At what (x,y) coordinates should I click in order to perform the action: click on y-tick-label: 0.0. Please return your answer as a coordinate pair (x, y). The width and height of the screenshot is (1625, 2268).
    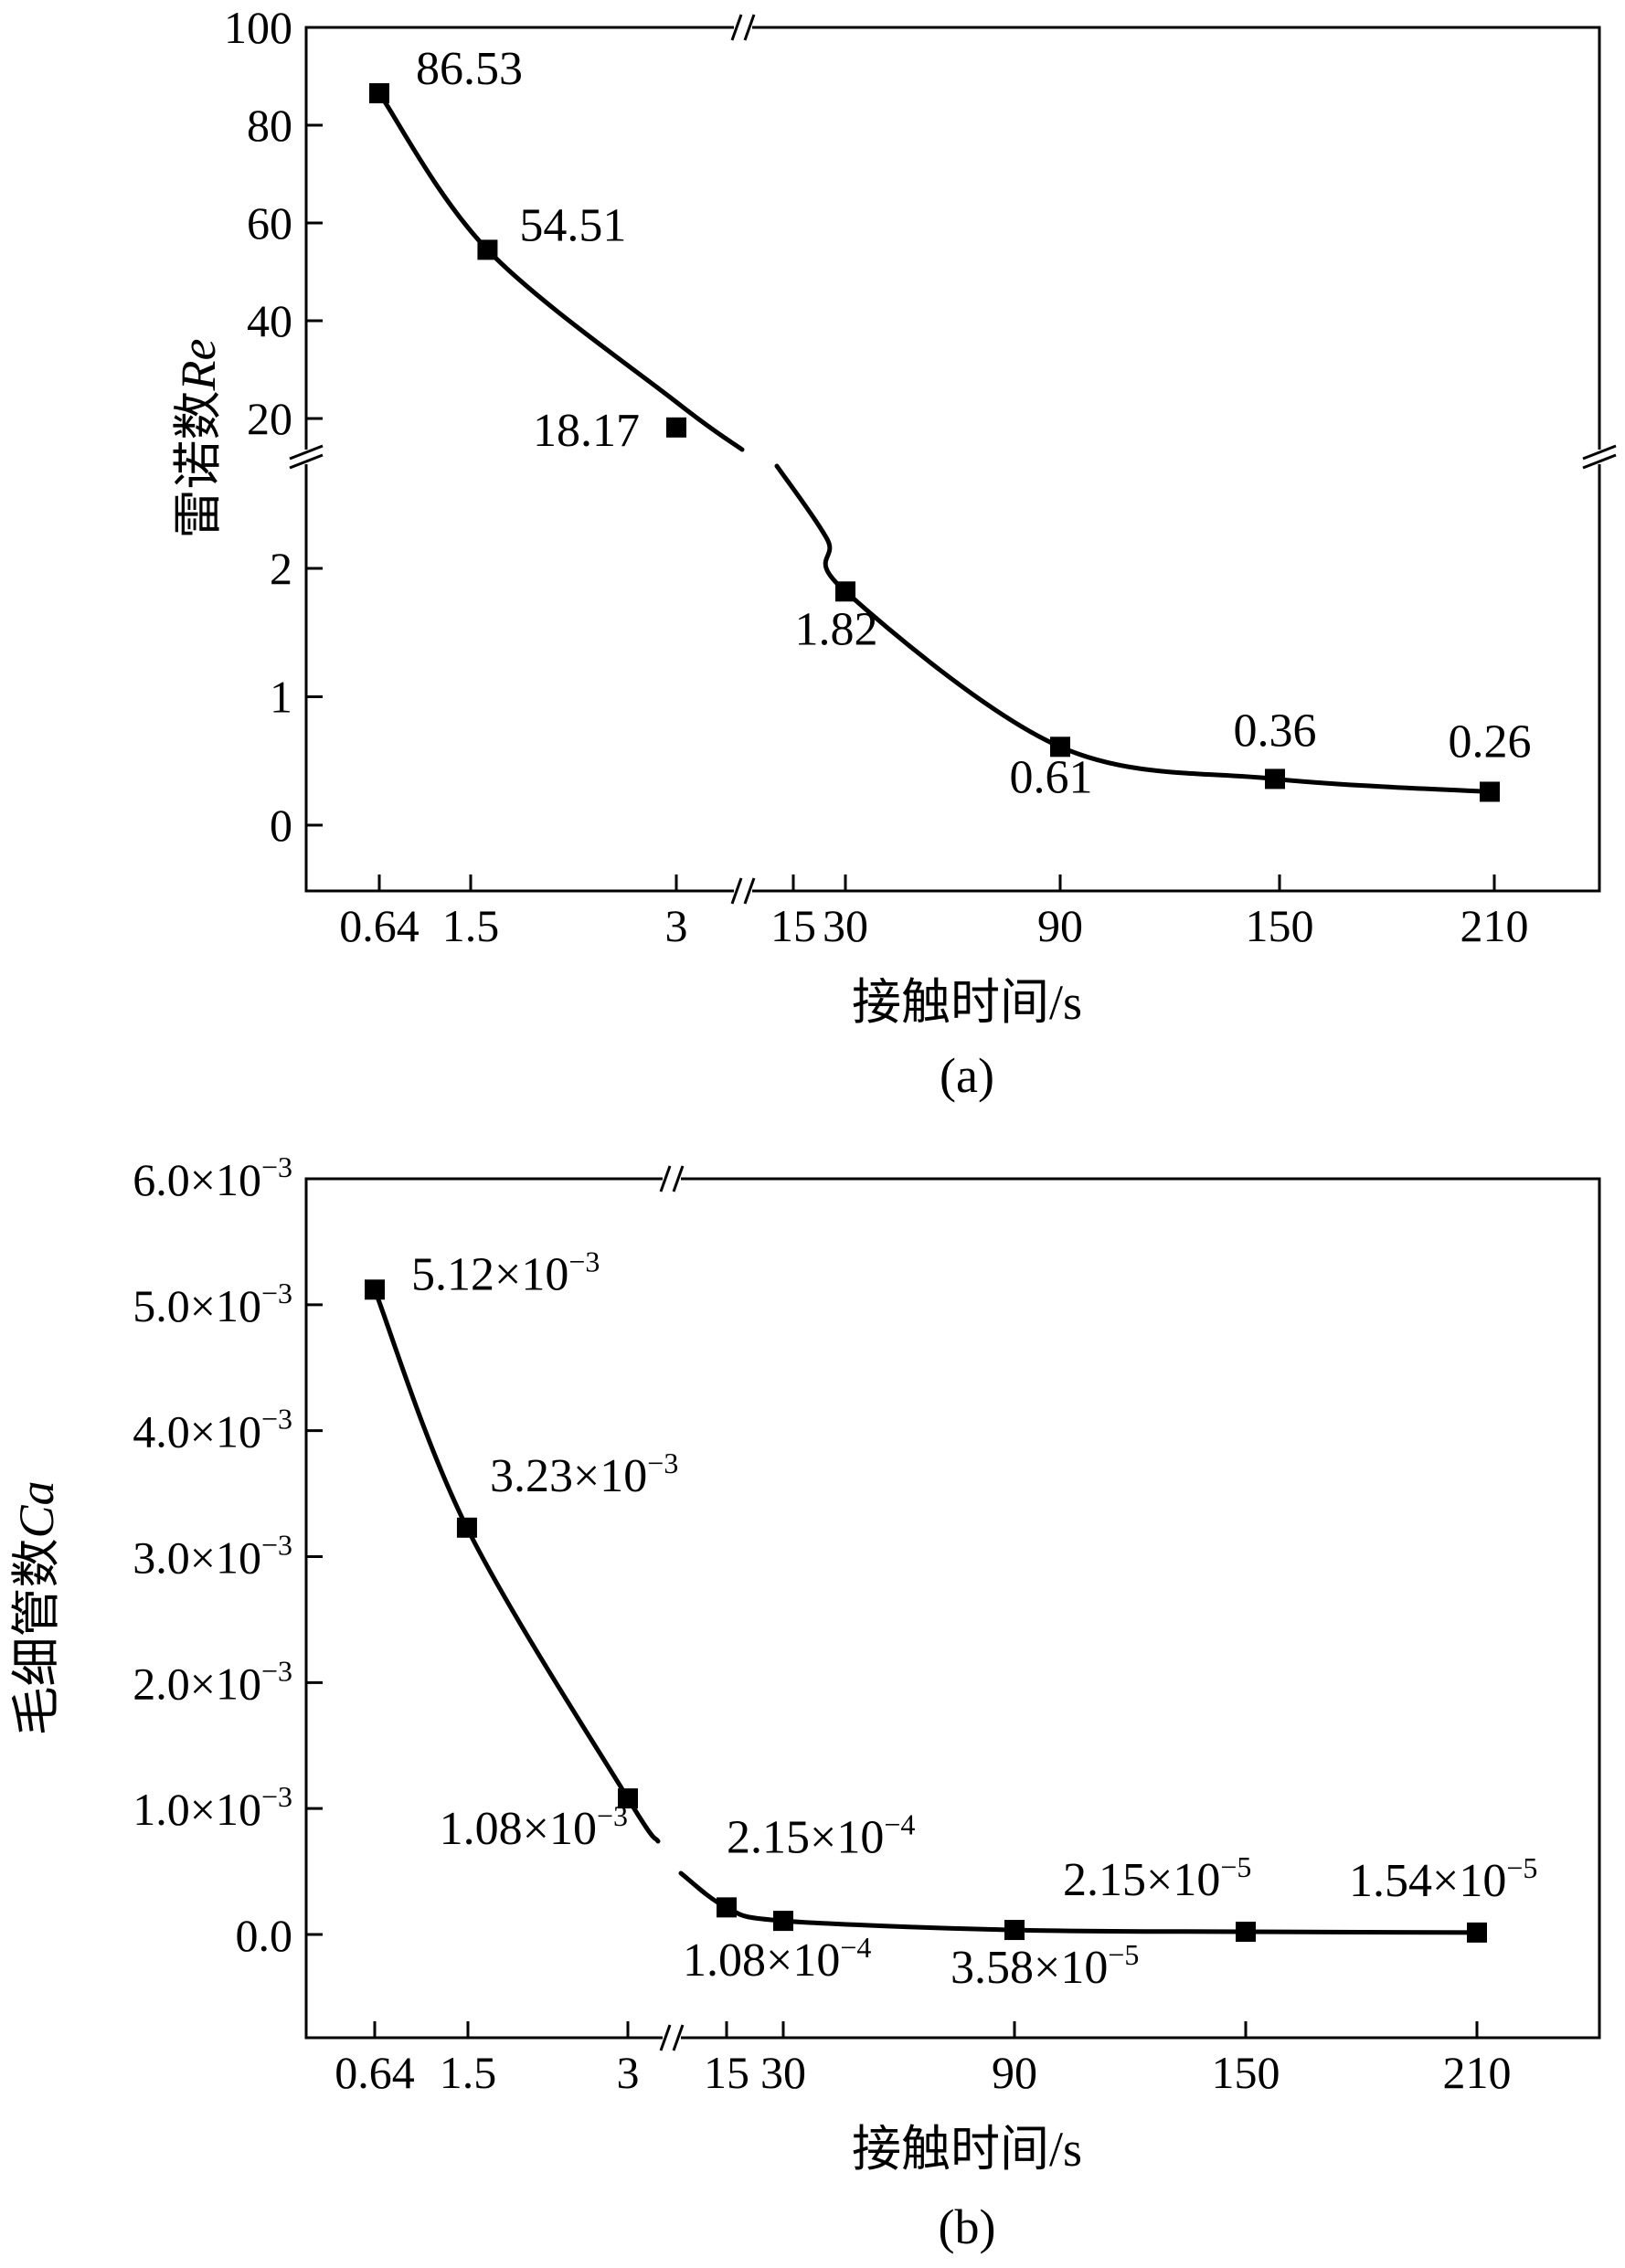
    Looking at the image, I should click on (264, 1935).